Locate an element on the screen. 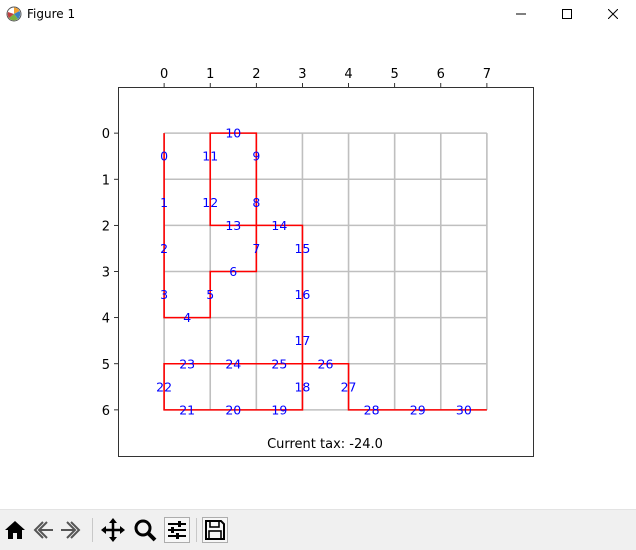  node-label: 15 is located at coordinates (302, 248).